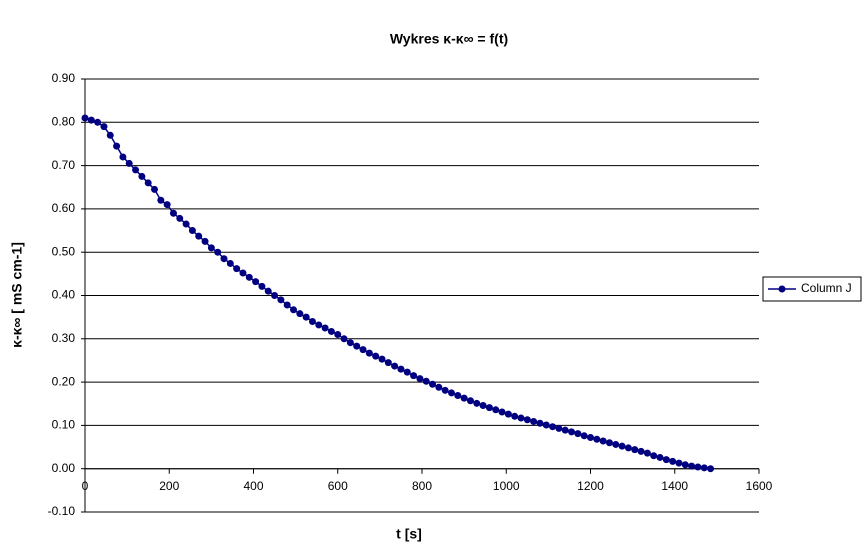 The width and height of the screenshot is (867, 548). What do you see at coordinates (674, 486) in the screenshot?
I see `x-tick-label: 1400` at bounding box center [674, 486].